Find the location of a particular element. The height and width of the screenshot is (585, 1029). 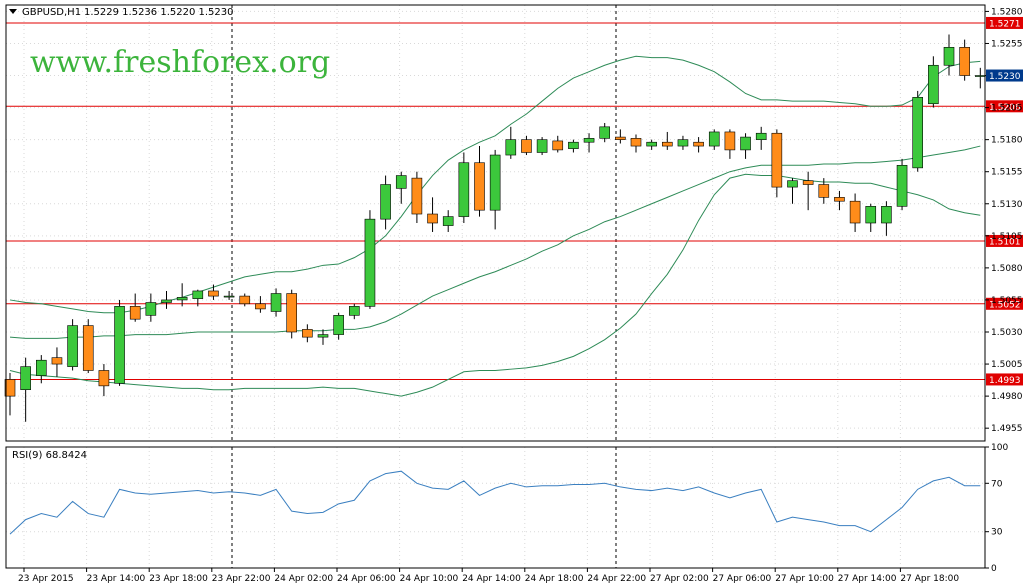

price-tick-label: 1.5205 is located at coordinates (1007, 109).